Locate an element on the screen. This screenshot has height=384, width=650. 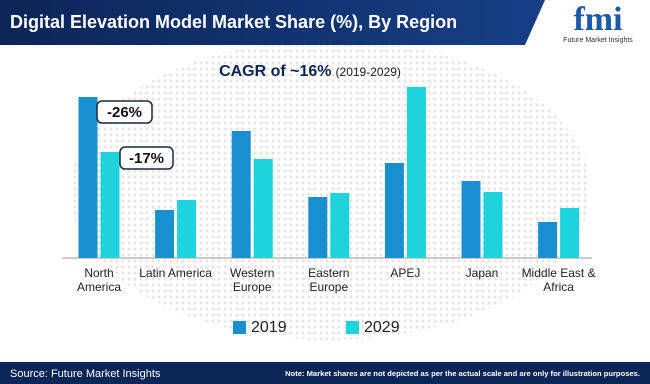
x-tick-label: Western Europe is located at coordinates (252, 280).